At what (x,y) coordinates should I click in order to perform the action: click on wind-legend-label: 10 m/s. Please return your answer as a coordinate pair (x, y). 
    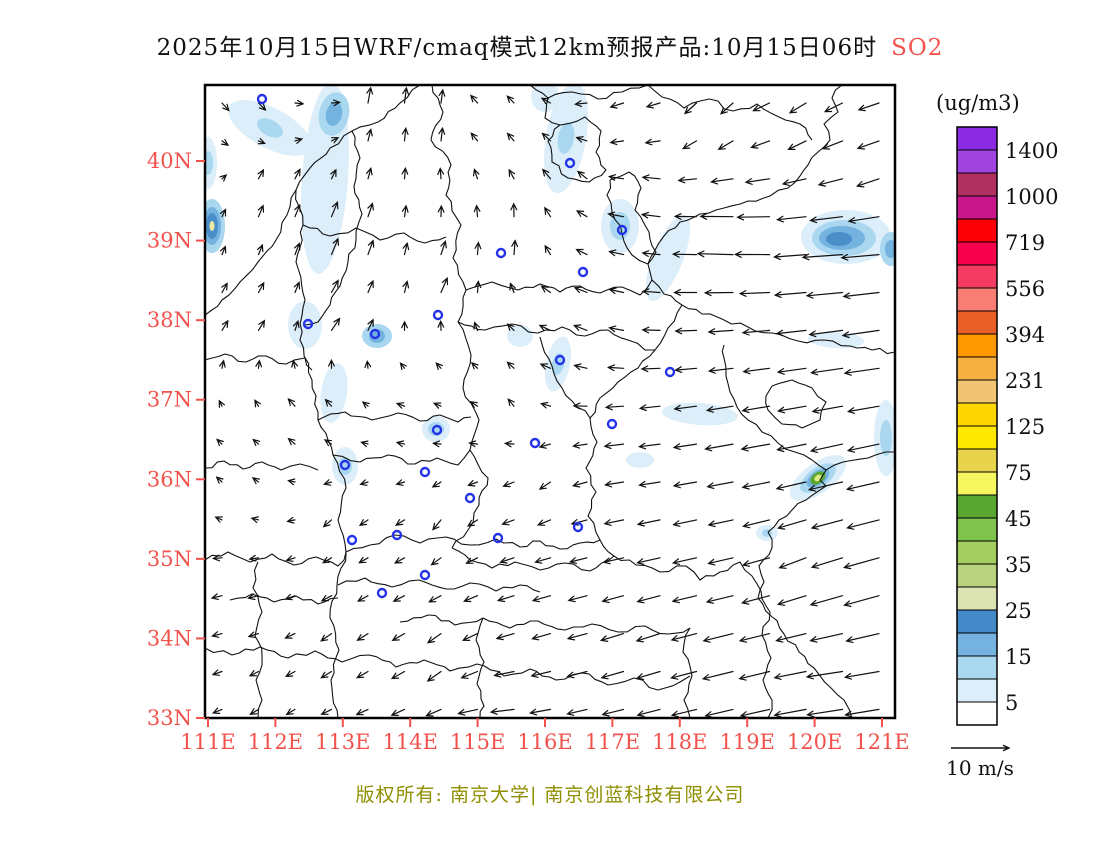
    Looking at the image, I should click on (980, 768).